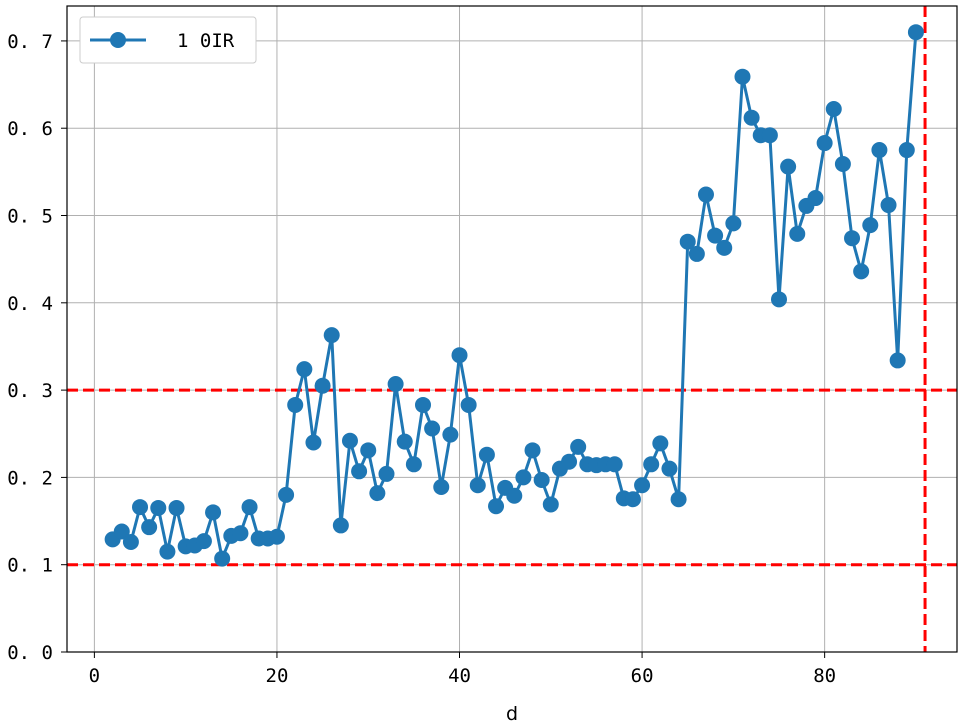 This screenshot has height=725, width=959. I want to click on legend-marker-swatch, so click(118, 40).